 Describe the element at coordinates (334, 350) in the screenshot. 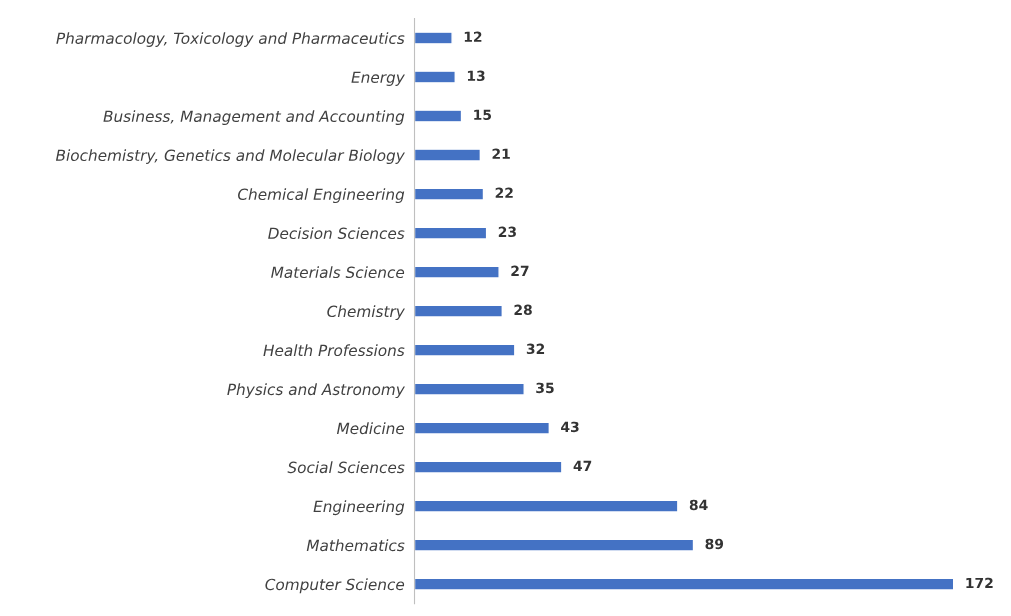

I see `y-tick-label: Health Professions` at that location.